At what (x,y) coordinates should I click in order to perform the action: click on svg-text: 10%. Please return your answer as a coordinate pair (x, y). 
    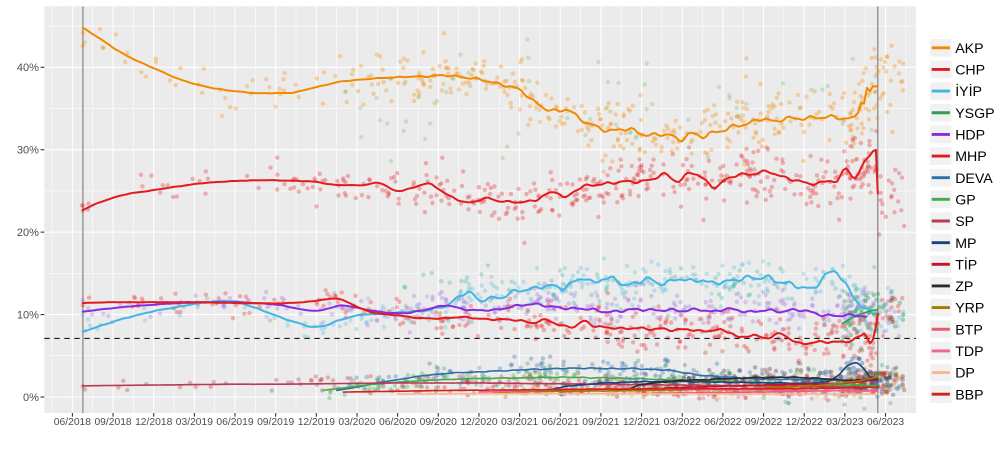
    Looking at the image, I should click on (28, 315).